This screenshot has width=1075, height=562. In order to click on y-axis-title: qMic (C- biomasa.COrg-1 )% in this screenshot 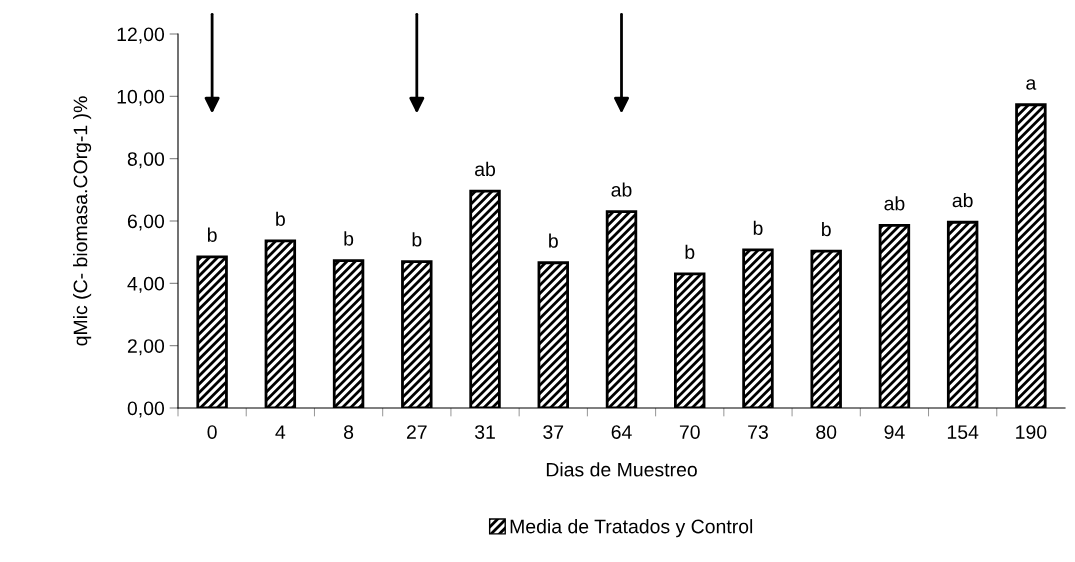, I will do `click(82, 221)`.